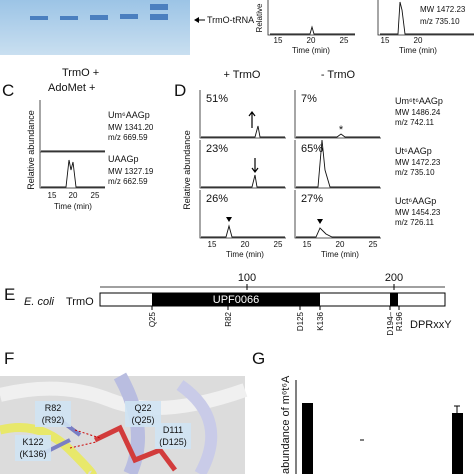 The height and width of the screenshot is (474, 474). Describe the element at coordinates (286, 424) in the screenshot. I see `y-label: abundance of m⁶t⁶A` at that location.